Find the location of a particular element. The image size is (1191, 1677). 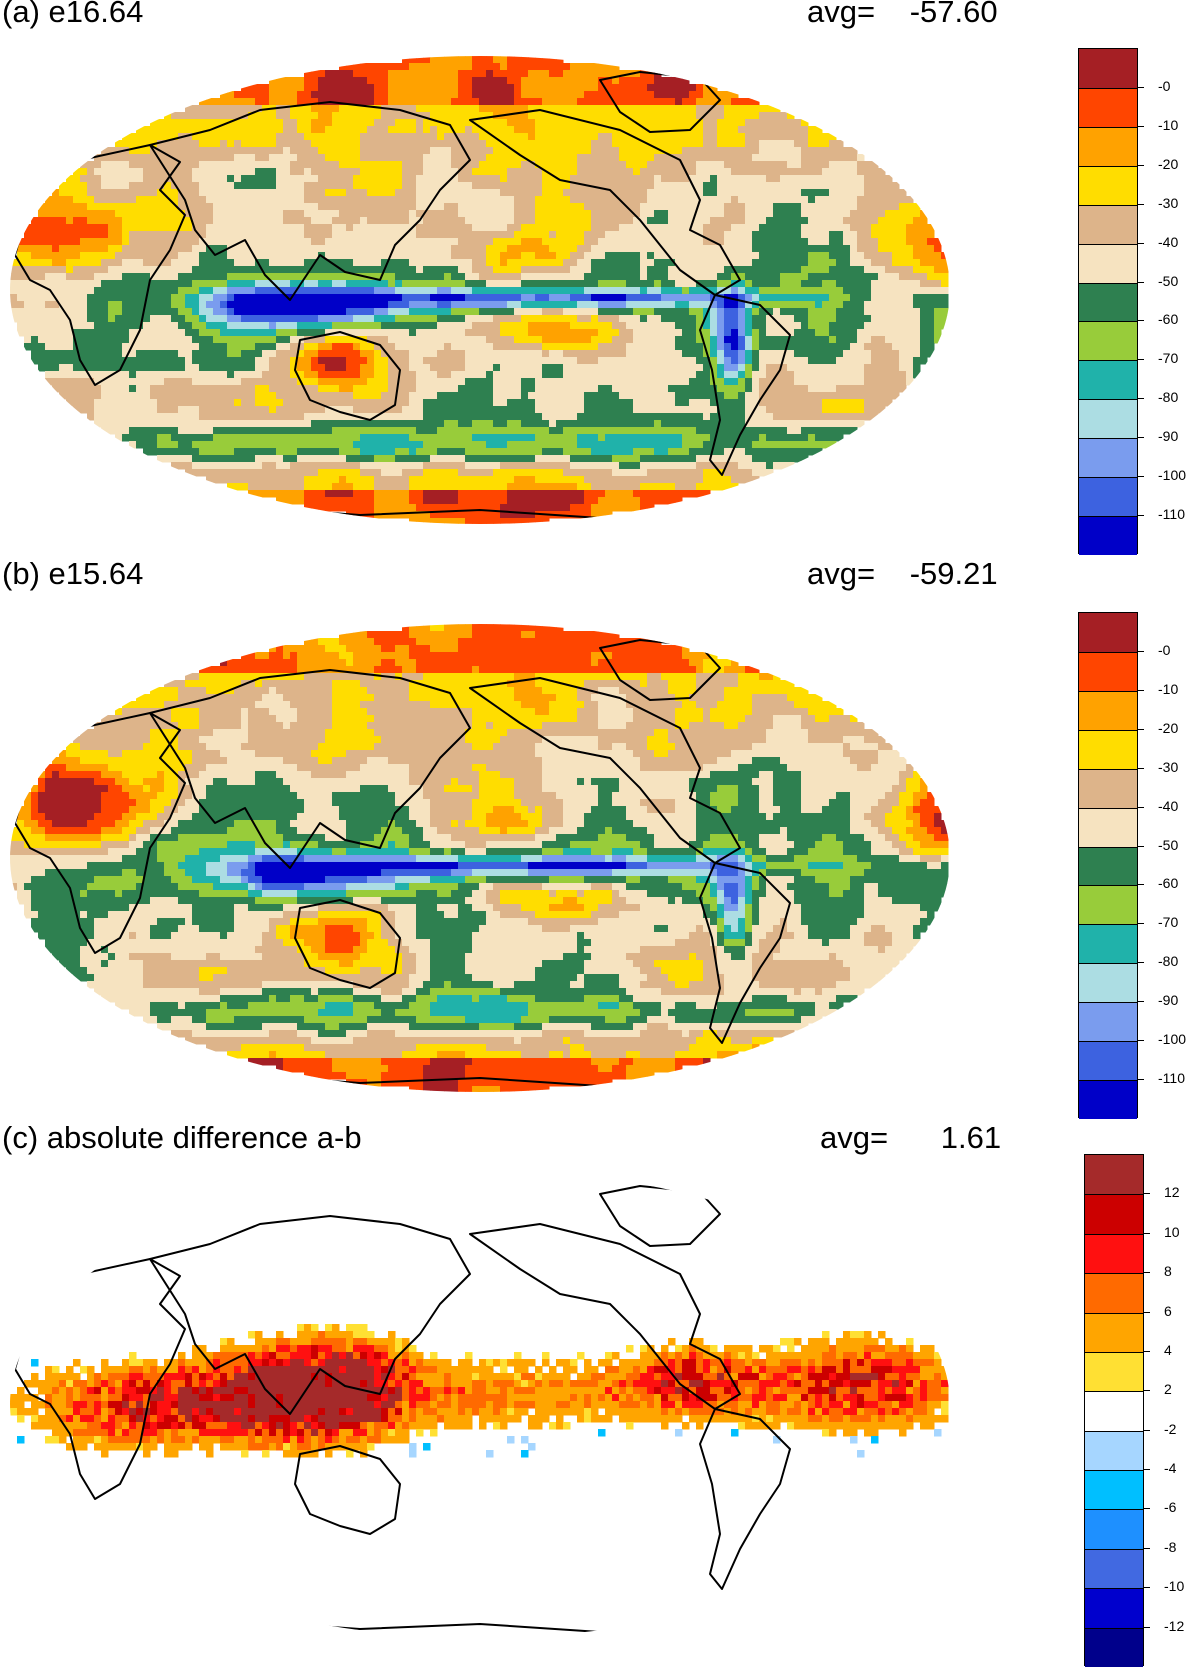

colorbar-label: -60 is located at coordinates (1168, 883).